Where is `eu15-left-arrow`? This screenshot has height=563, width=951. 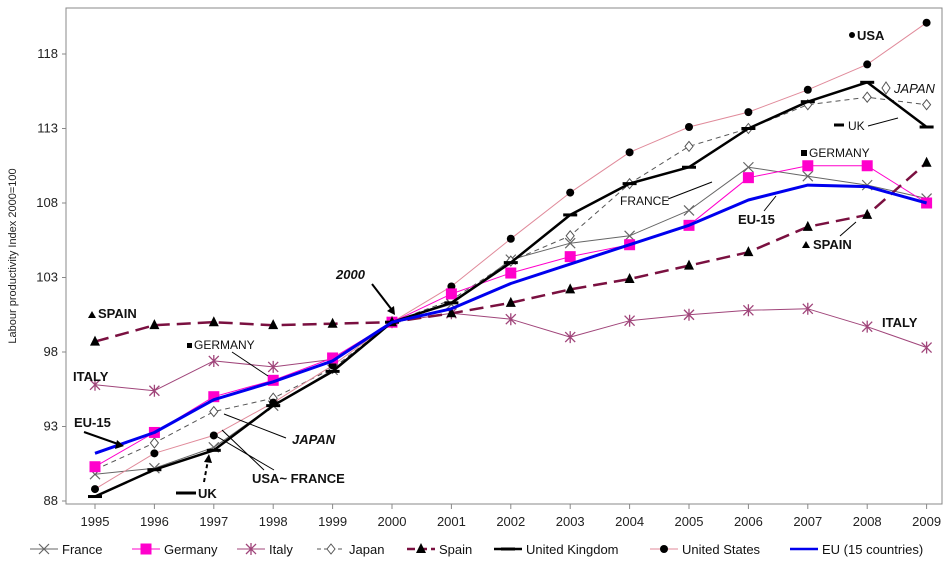 eu15-left-arrow is located at coordinates (101, 438).